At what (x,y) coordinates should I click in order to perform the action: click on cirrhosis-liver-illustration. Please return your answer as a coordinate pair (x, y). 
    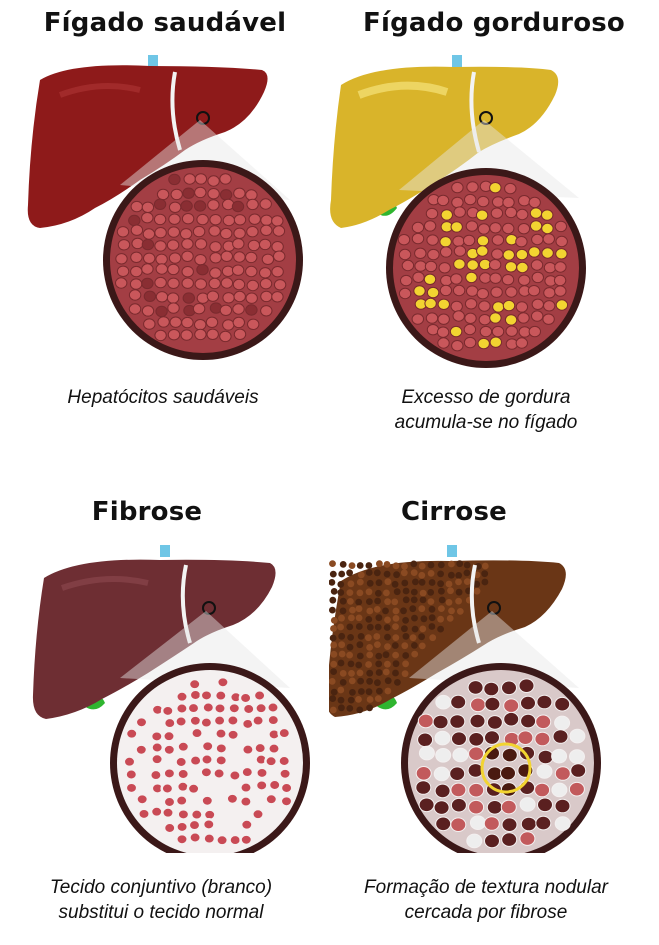
    Looking at the image, I should click on (465, 699).